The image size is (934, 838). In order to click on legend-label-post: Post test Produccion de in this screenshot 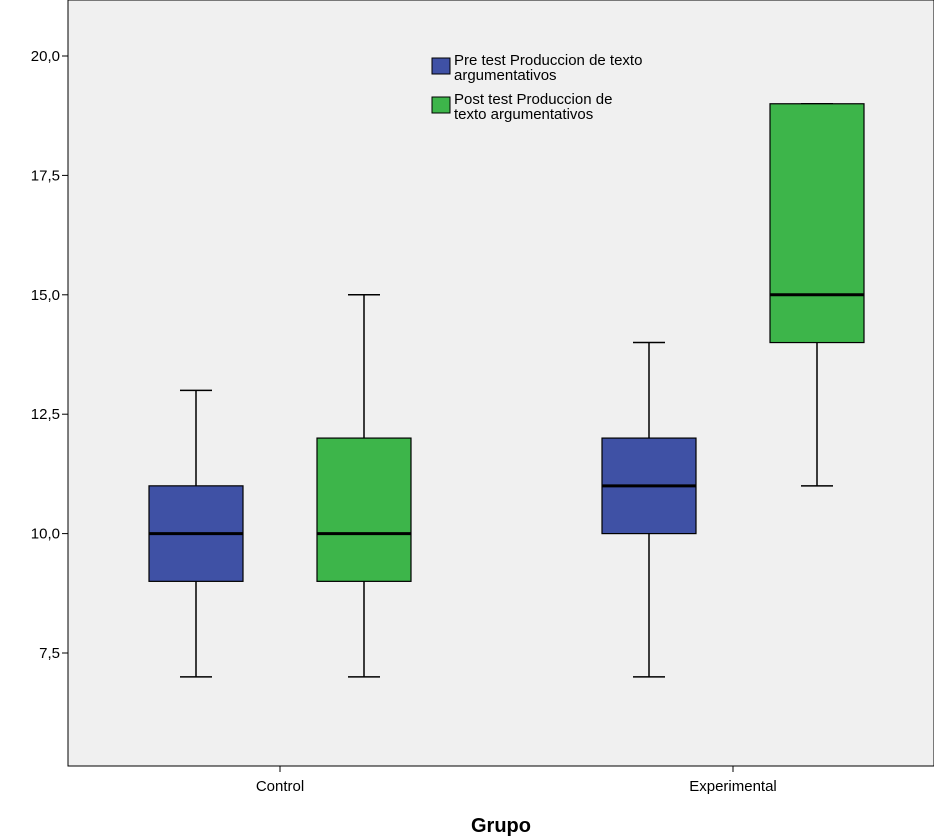, I will do `click(533, 99)`.